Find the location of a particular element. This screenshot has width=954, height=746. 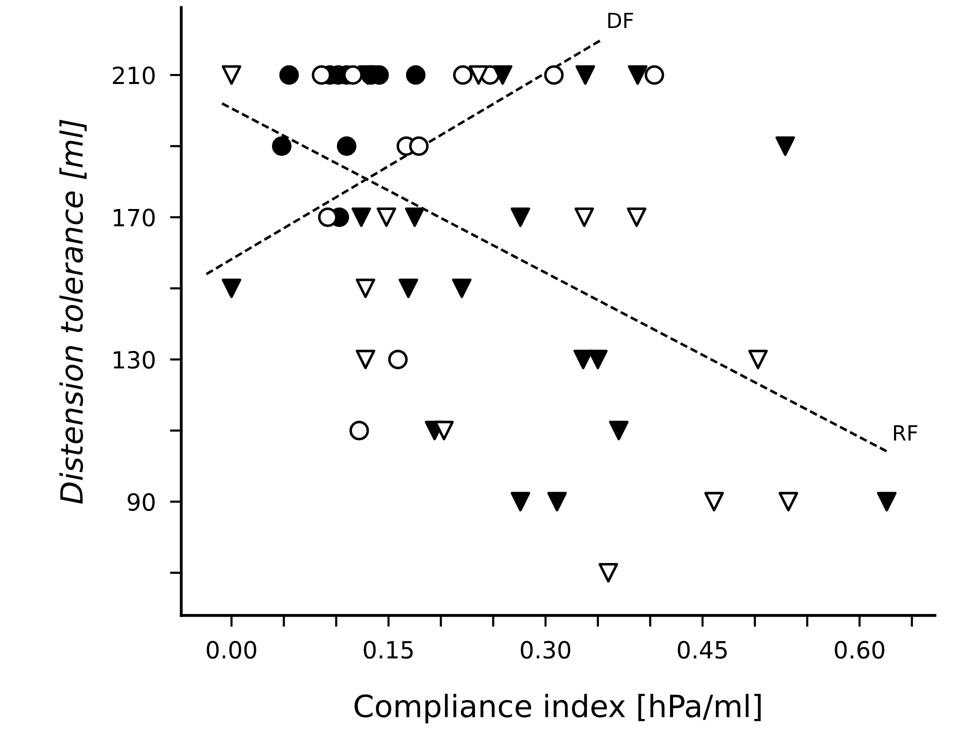

series-label: DF is located at coordinates (621, 20).